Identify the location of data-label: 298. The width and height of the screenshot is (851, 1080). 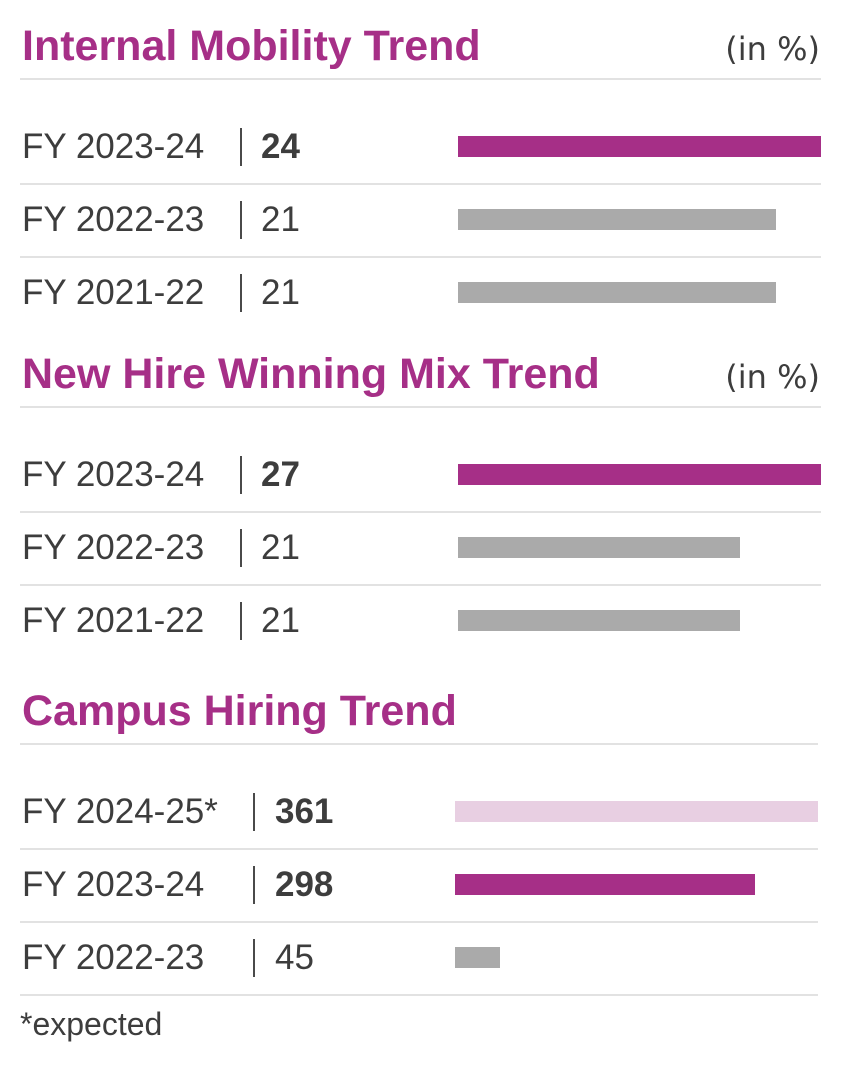
(304, 884).